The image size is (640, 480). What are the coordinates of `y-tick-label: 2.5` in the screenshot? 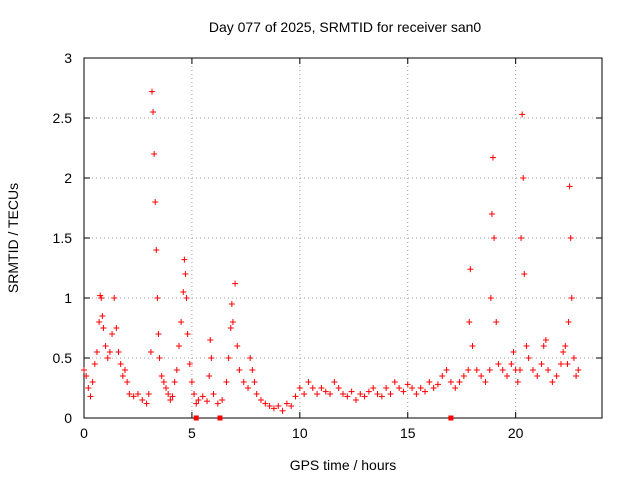 It's located at (63, 118).